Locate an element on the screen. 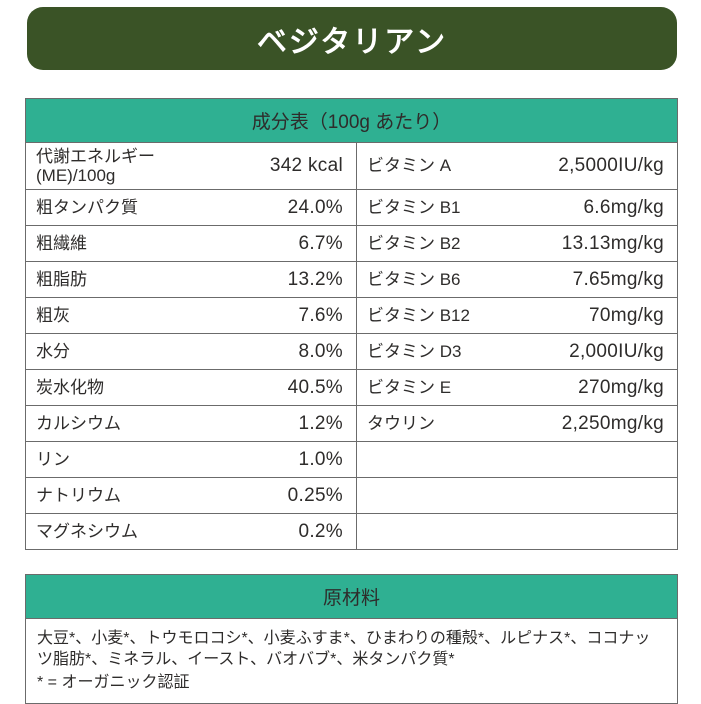  vitamin-row: ビタミン B12 70mg/kg is located at coordinates (517, 315).